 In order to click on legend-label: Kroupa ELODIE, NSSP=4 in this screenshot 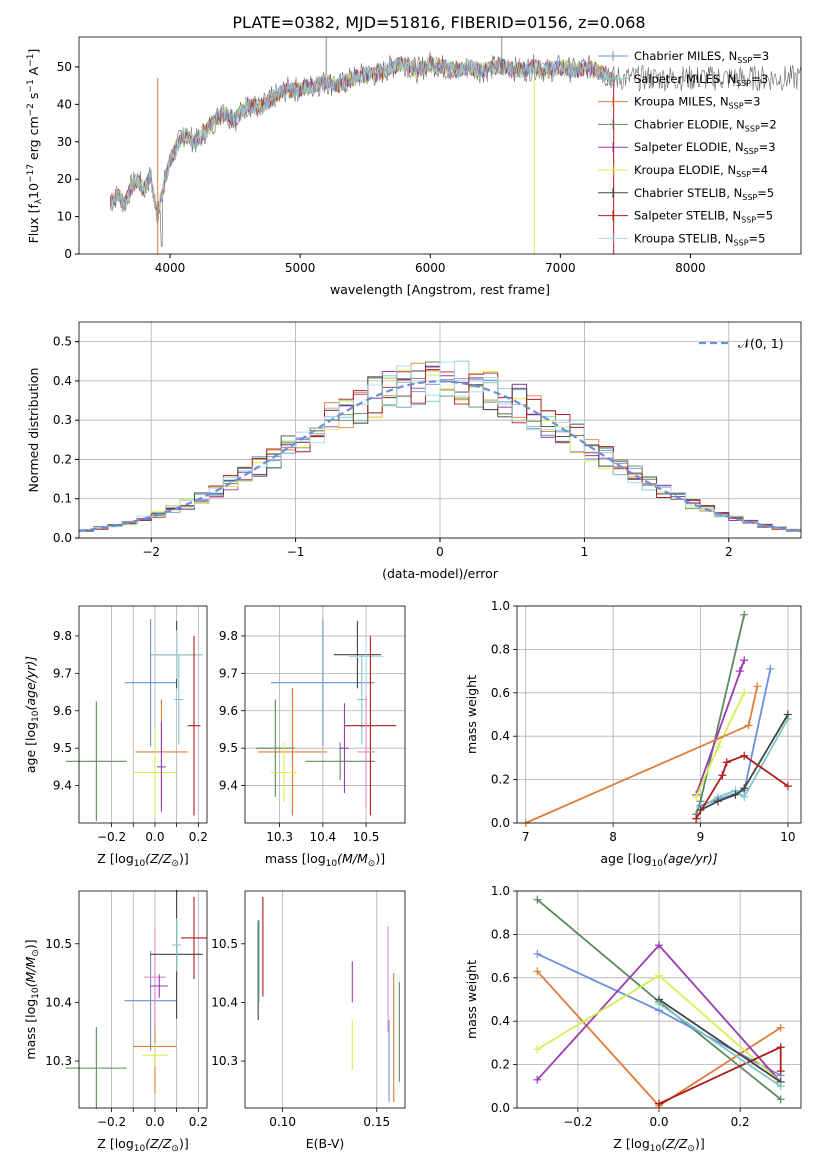, I will do `click(701, 171)`.